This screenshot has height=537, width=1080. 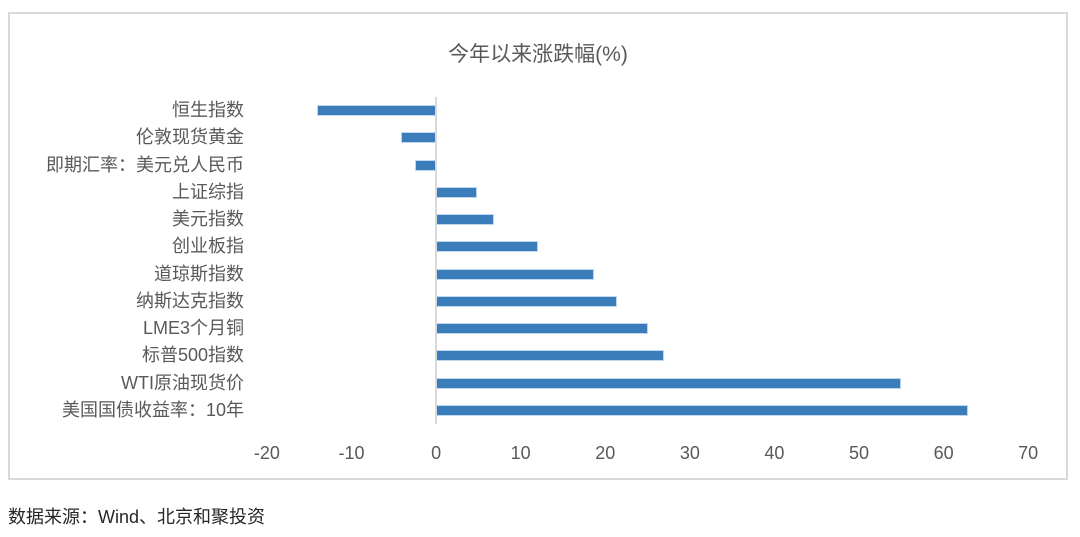 What do you see at coordinates (193, 328) in the screenshot?
I see `category-label: LME3个月铜` at bounding box center [193, 328].